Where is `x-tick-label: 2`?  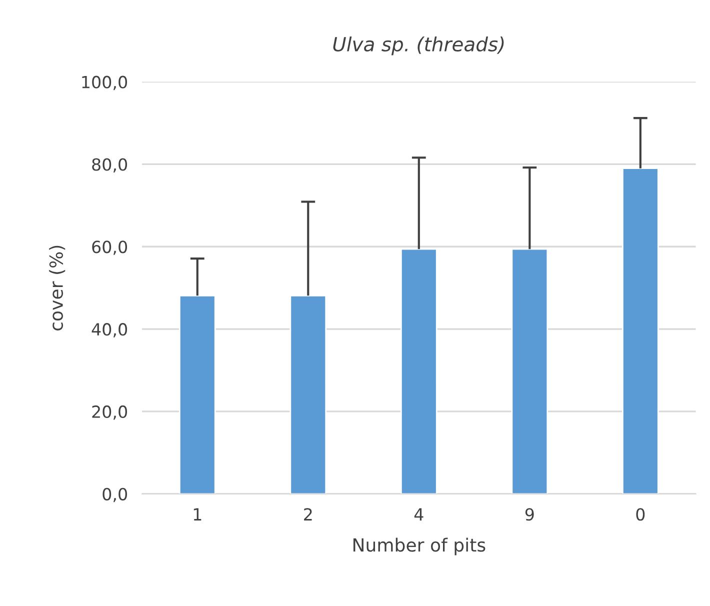
x-tick-label: 2 is located at coordinates (308, 514).